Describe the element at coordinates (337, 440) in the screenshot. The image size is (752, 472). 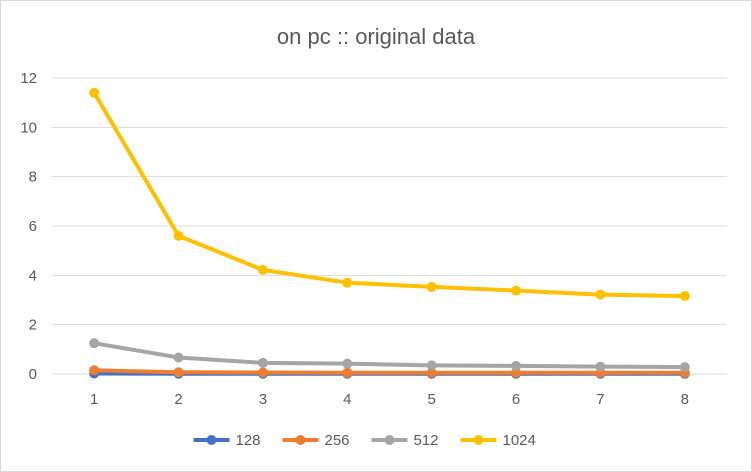
I see `legend-256-label: 256` at that location.